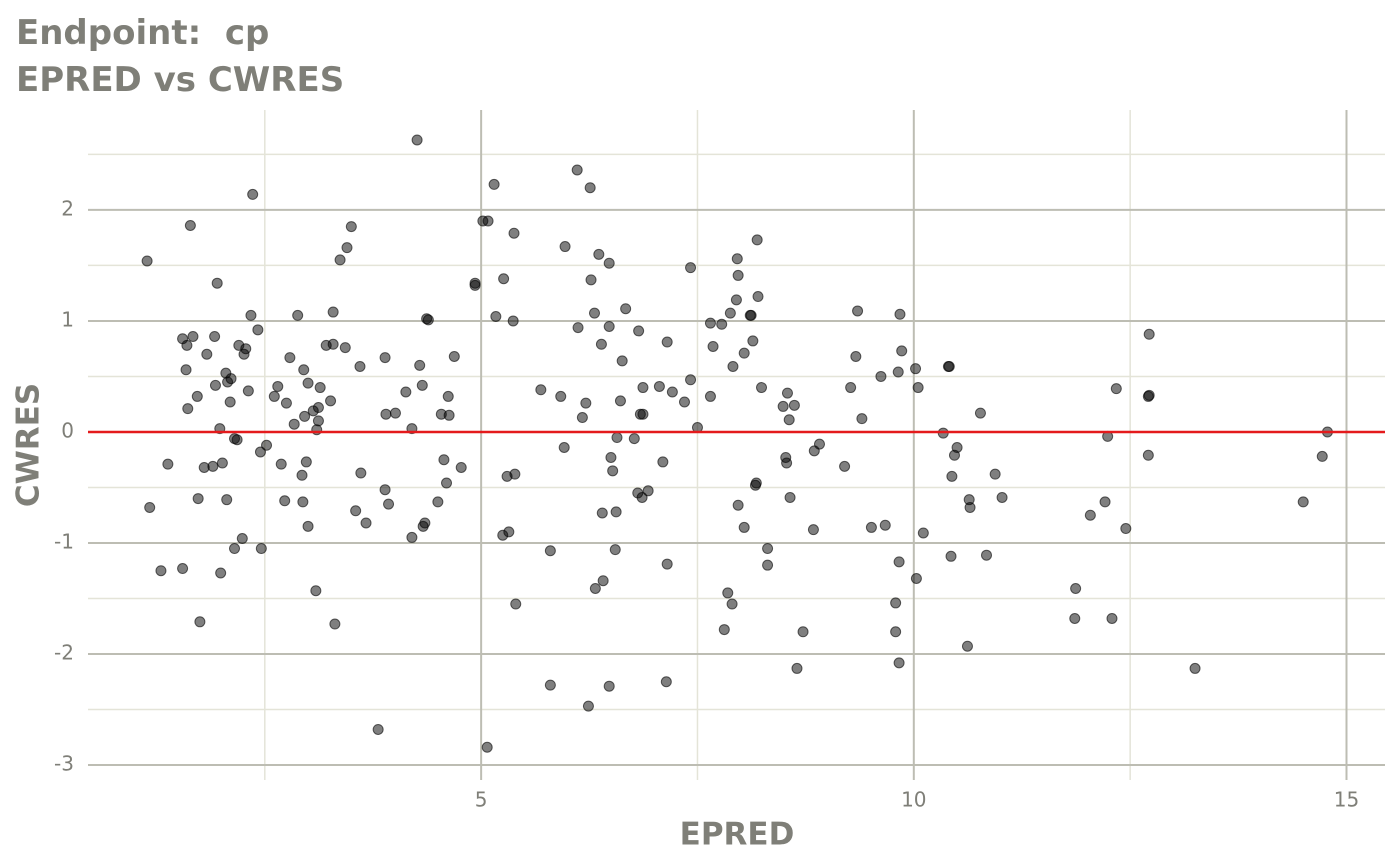 The width and height of the screenshot is (1400, 865). What do you see at coordinates (29, 445) in the screenshot?
I see `y-axis-label: CWRES` at bounding box center [29, 445].